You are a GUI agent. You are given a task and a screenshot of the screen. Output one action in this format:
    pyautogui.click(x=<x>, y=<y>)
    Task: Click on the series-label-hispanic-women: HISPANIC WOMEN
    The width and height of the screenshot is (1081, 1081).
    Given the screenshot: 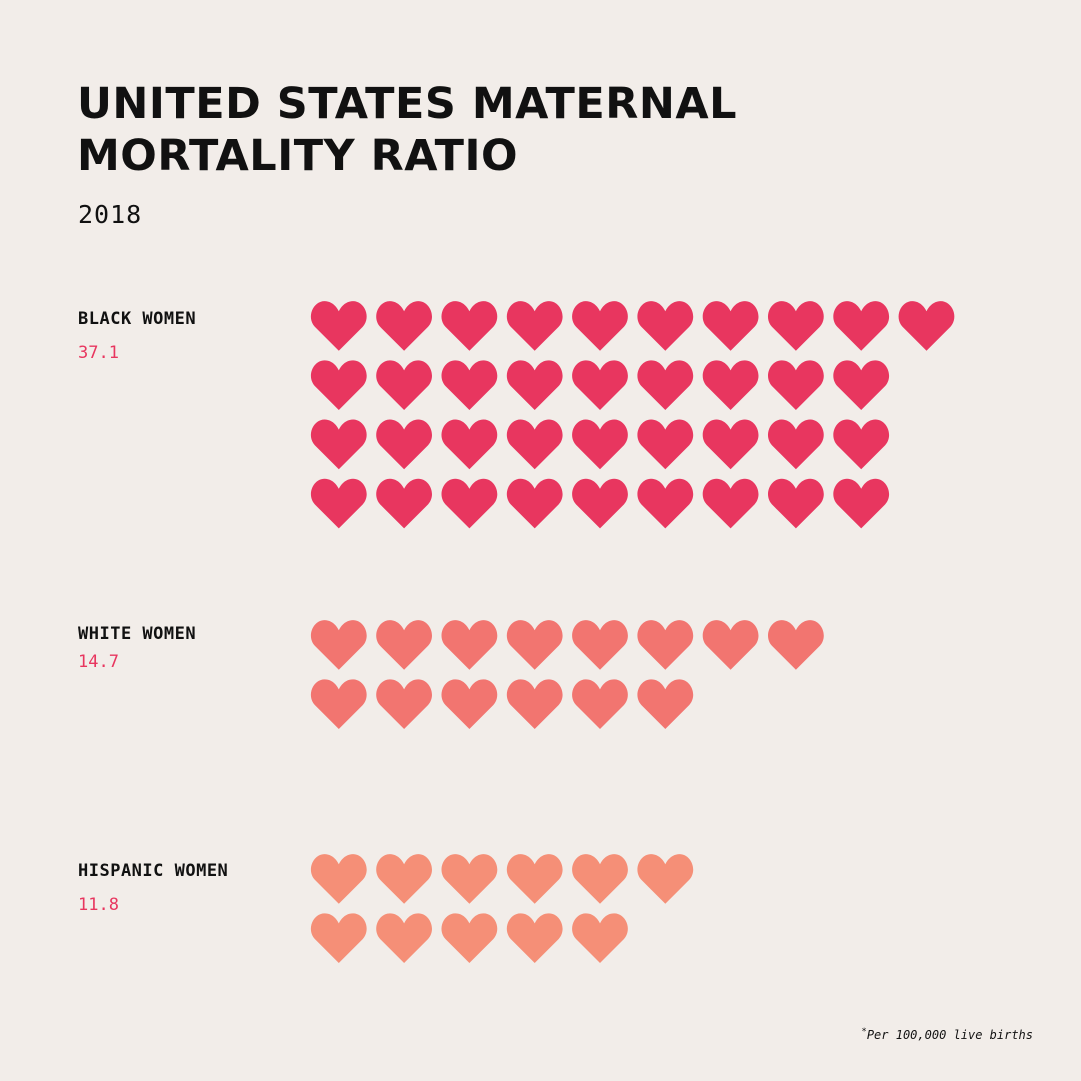 What is the action you would take?
    pyautogui.click(x=153, y=871)
    